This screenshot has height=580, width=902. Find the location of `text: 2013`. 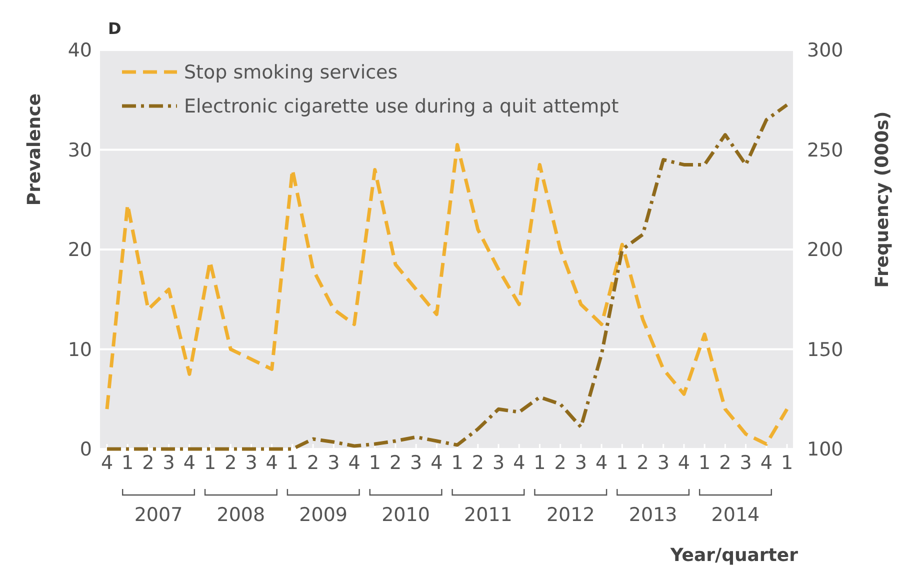

text: 2013 is located at coordinates (653, 515).